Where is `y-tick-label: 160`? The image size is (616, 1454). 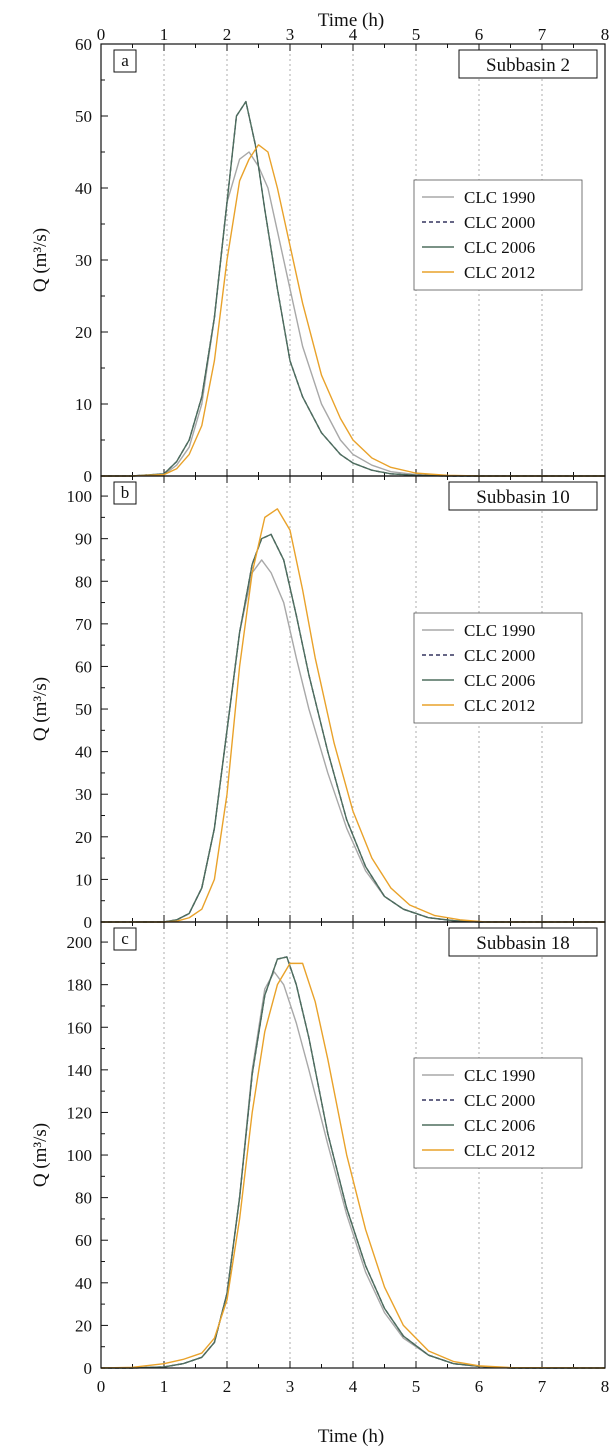
y-tick-label: 160 is located at coordinates (80, 1027).